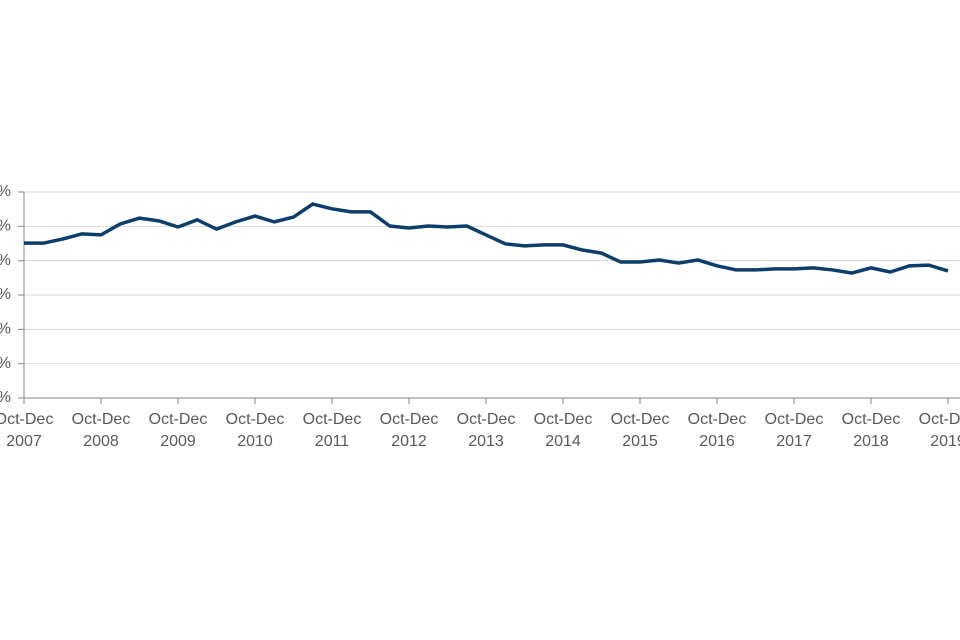  Describe the element at coordinates (794, 430) in the screenshot. I see `x-tick-label: Oct-Dec 2017` at that location.